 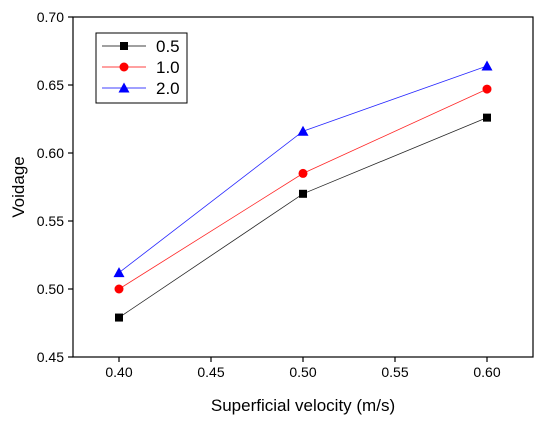 I want to click on legend-item: 1.0, so click(x=141, y=67).